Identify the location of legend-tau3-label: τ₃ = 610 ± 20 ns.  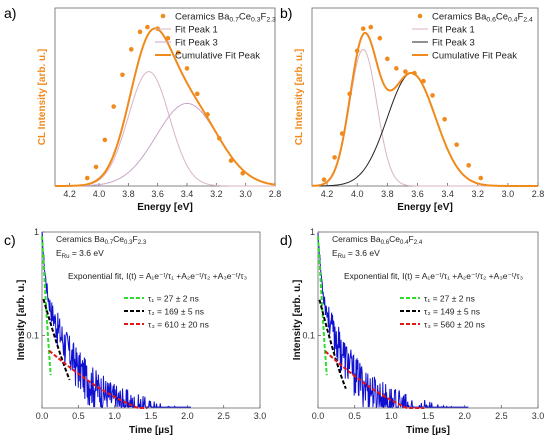
(178, 325).